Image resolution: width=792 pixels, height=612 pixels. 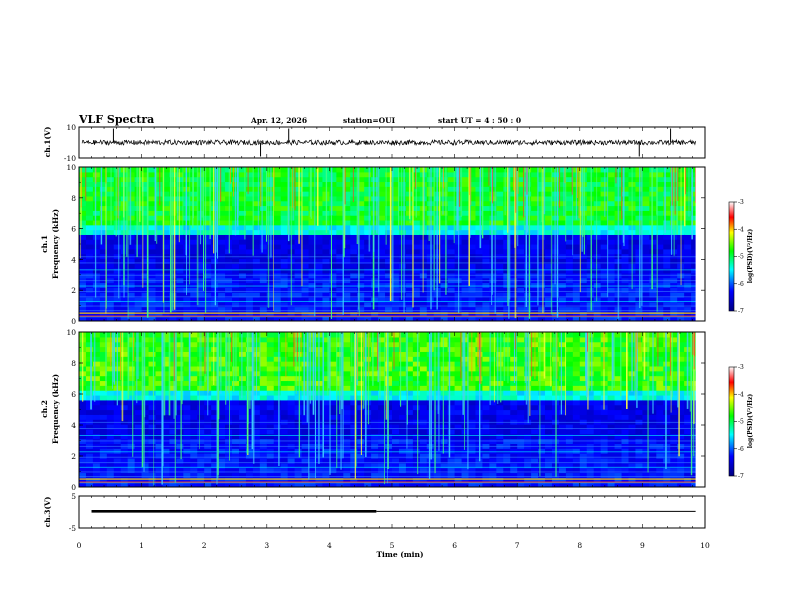 What do you see at coordinates (479, 120) in the screenshot?
I see `header-start-time: start UT = 4 : 50 : 0` at bounding box center [479, 120].